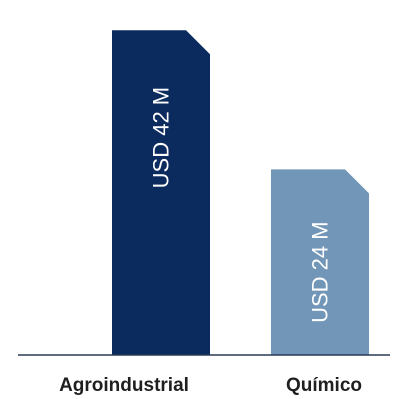  I want to click on value-label: USD 42 M, so click(161, 137).